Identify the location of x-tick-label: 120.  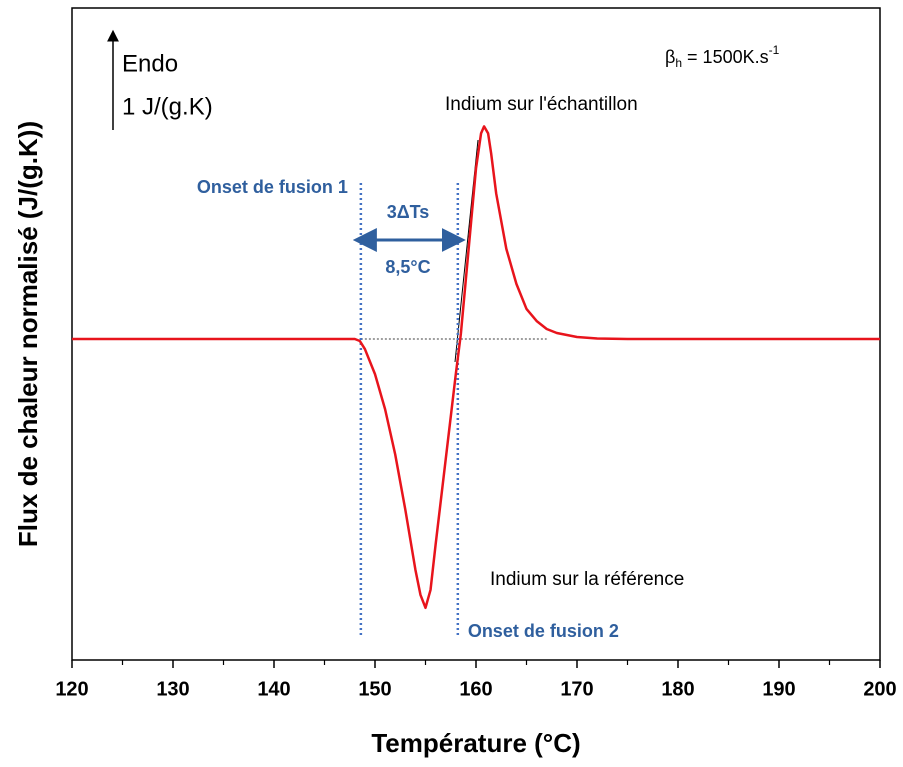
(71, 689).